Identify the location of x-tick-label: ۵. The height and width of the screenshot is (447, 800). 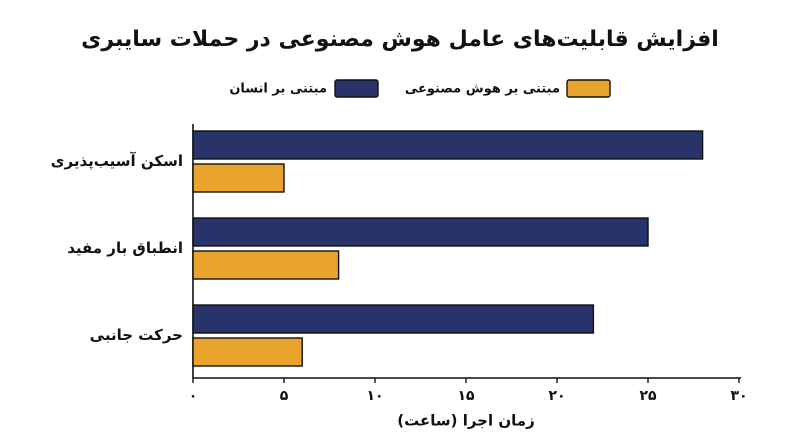
(284, 396).